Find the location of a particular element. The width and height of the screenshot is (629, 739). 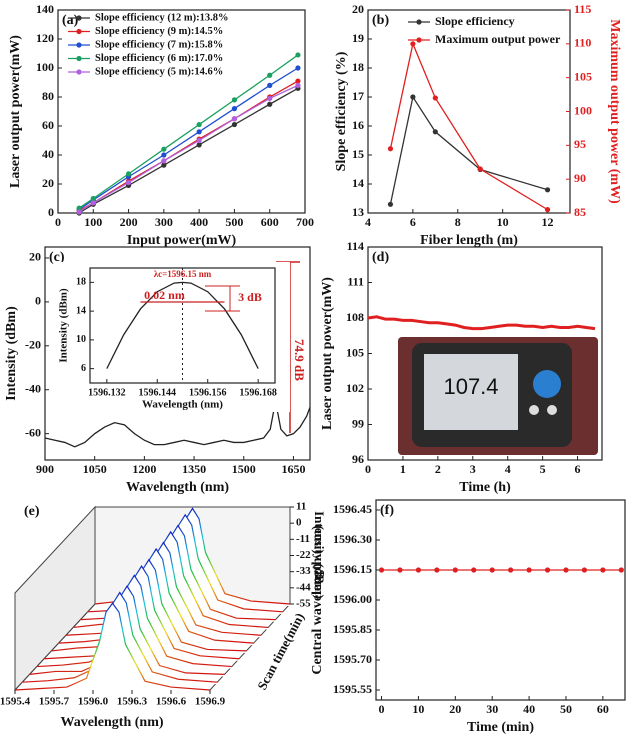

plot-frame is located at coordinates (181, 111).